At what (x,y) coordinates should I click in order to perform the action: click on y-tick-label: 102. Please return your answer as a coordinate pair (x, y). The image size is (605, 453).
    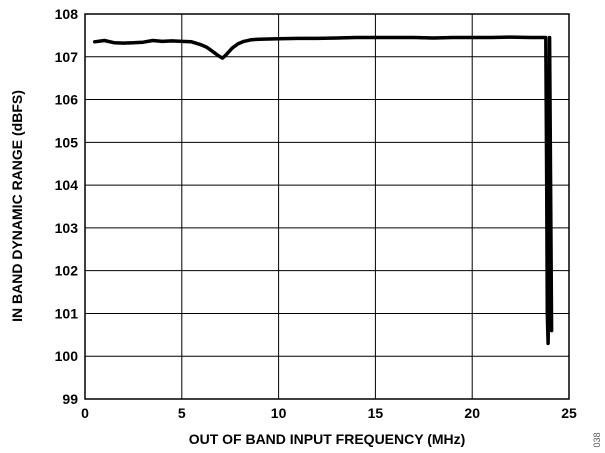
    Looking at the image, I should click on (67, 271).